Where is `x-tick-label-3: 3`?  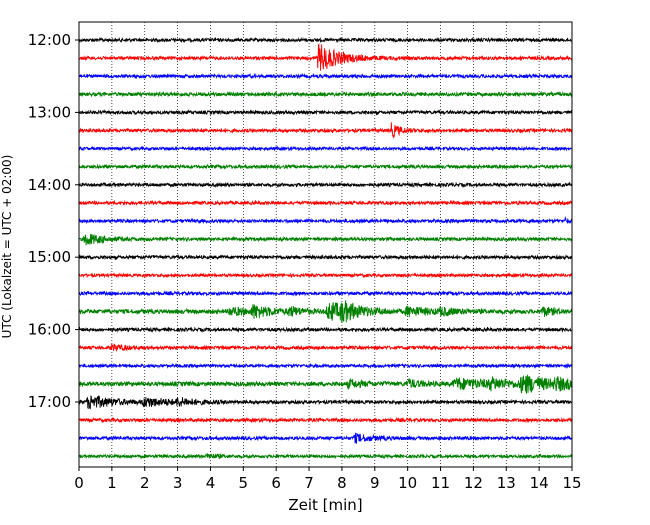 x-tick-label-3: 3 is located at coordinates (178, 483).